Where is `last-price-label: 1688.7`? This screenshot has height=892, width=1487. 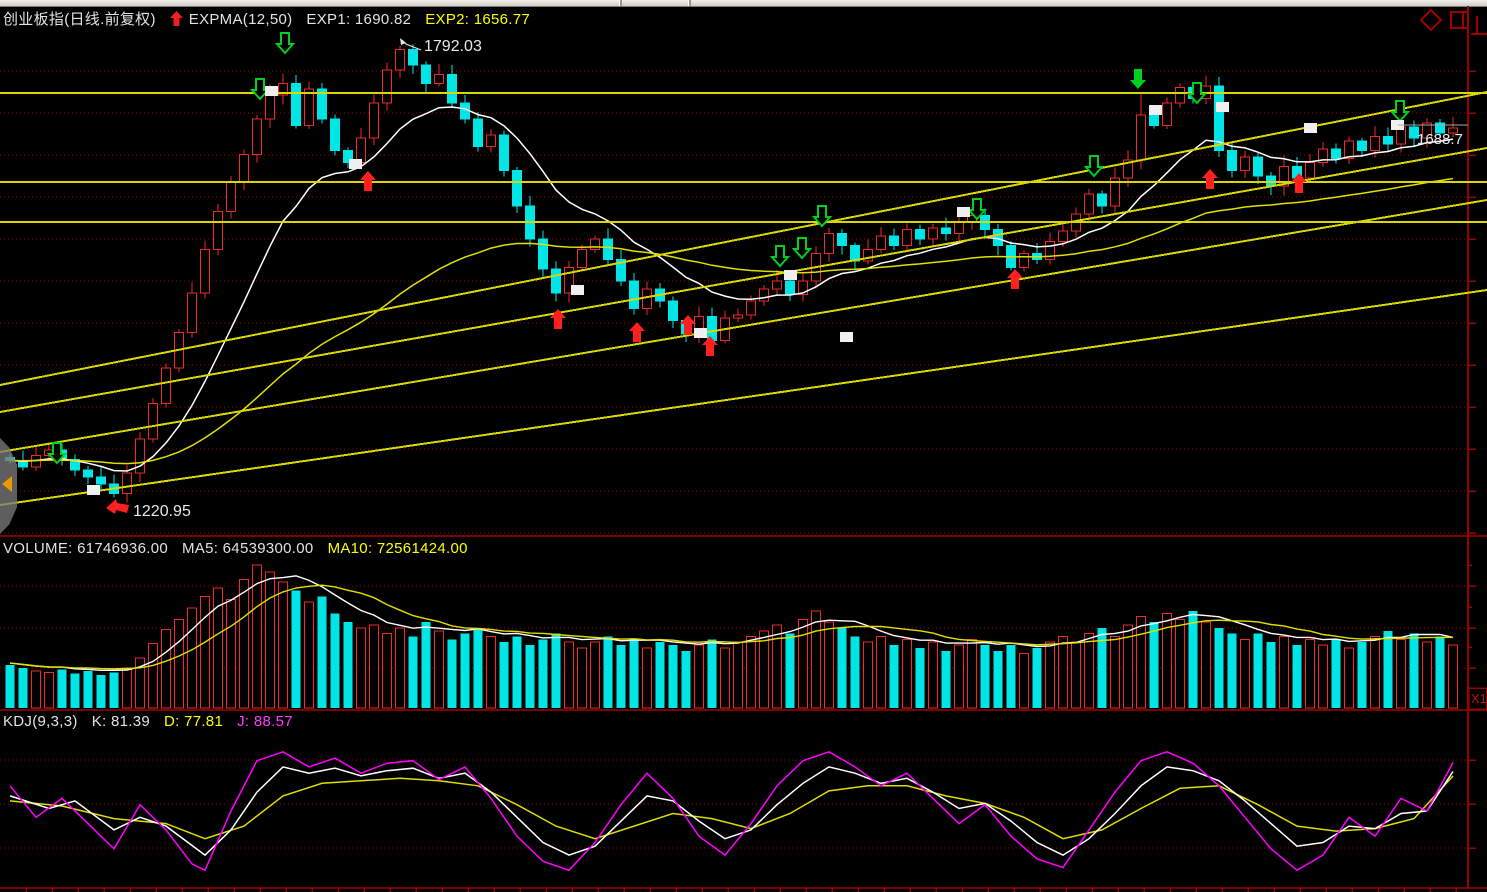
last-price-label: 1688.7 is located at coordinates (1440, 139).